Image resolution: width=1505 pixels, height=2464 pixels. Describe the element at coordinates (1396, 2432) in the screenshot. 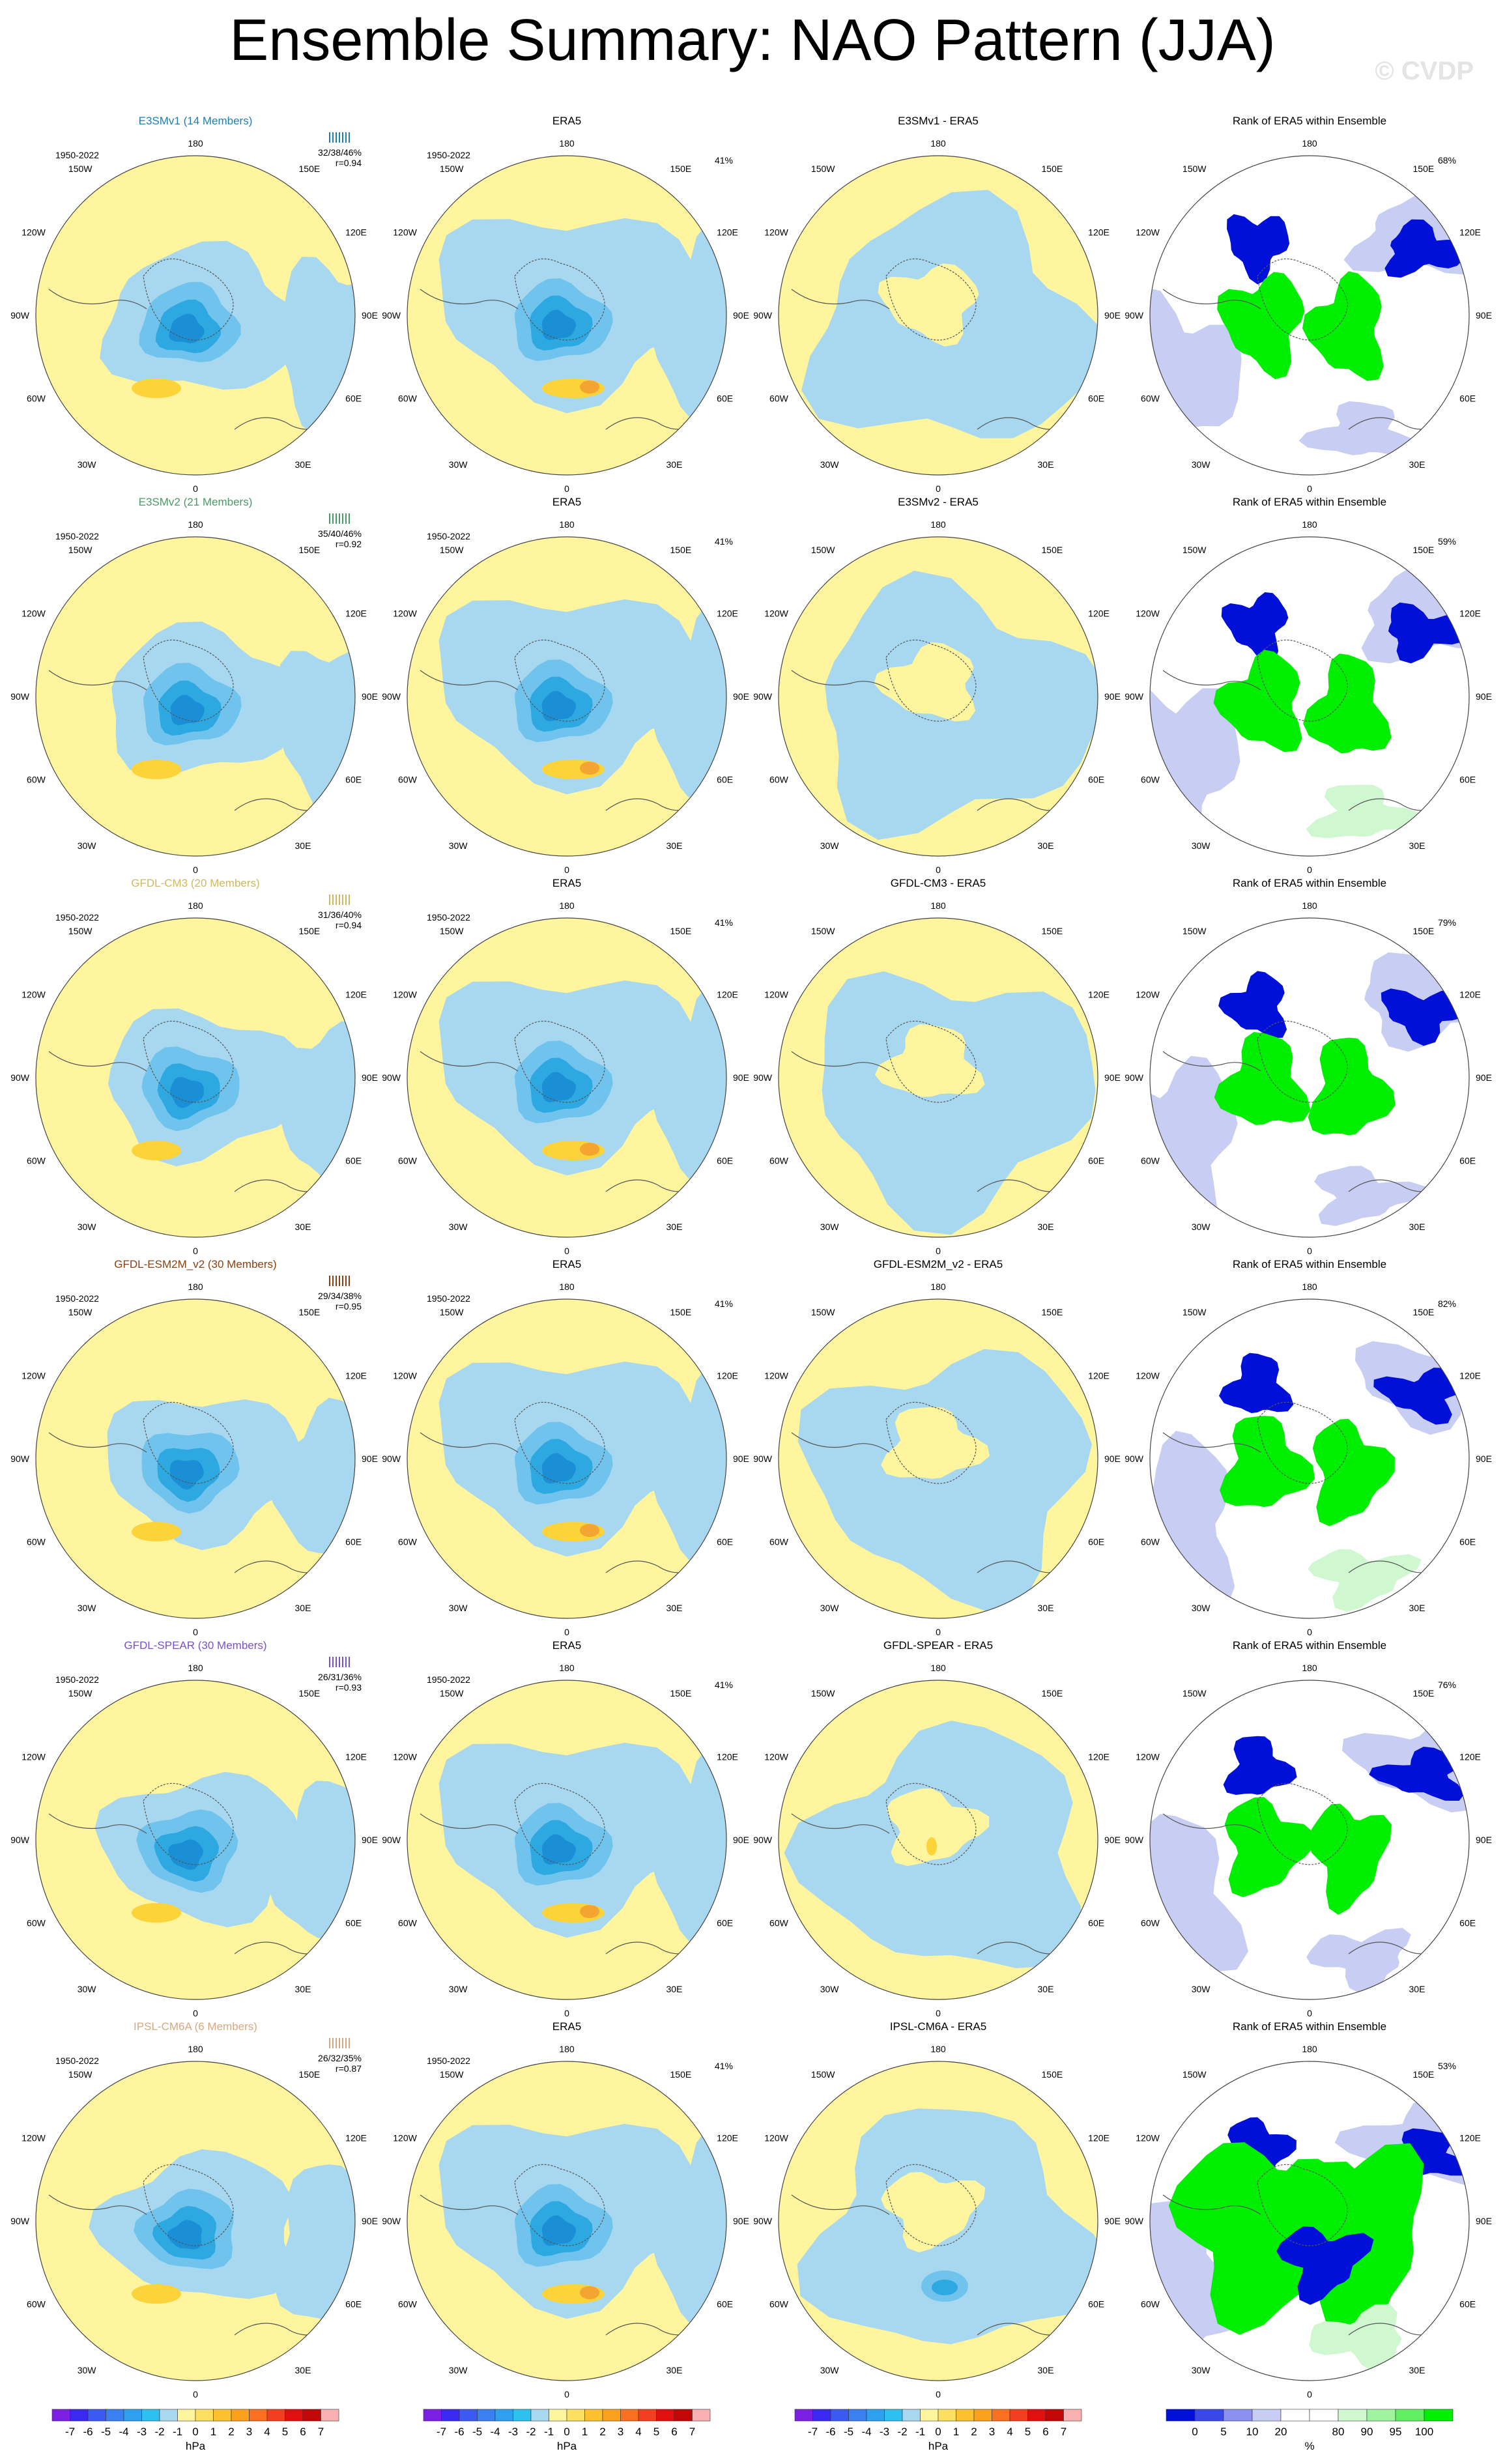

I see `colorbar-tick-label: 95` at that location.